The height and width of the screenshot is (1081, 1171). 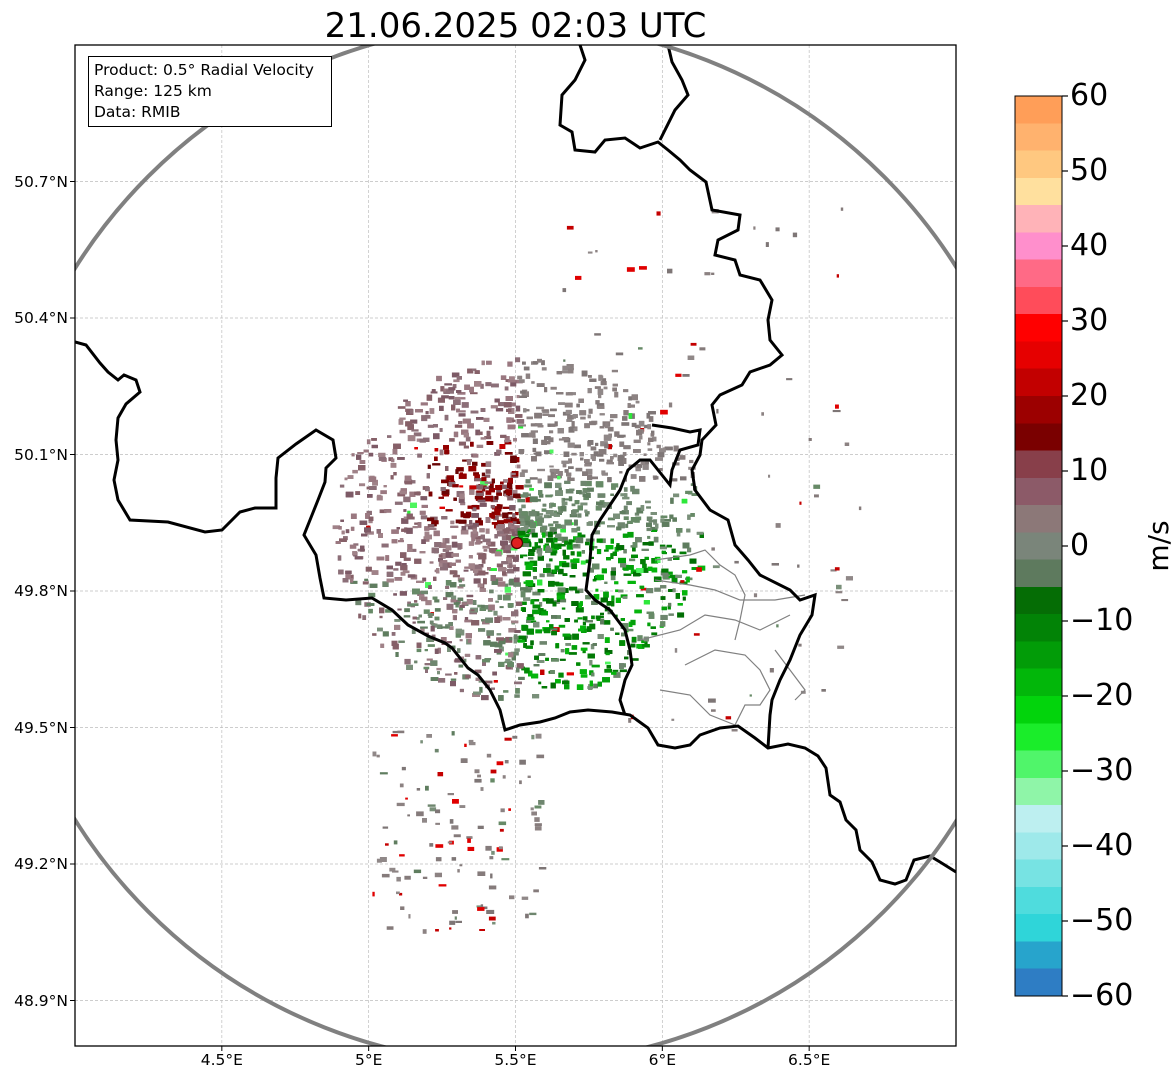 What do you see at coordinates (1089, 470) in the screenshot?
I see `colorbar-tick-label: 10` at bounding box center [1089, 470].